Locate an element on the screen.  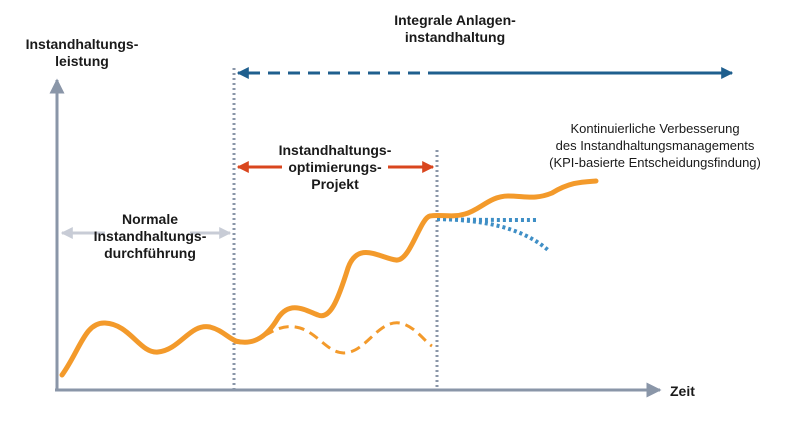
project-label-line2: optimierungs- is located at coordinates (335, 167).